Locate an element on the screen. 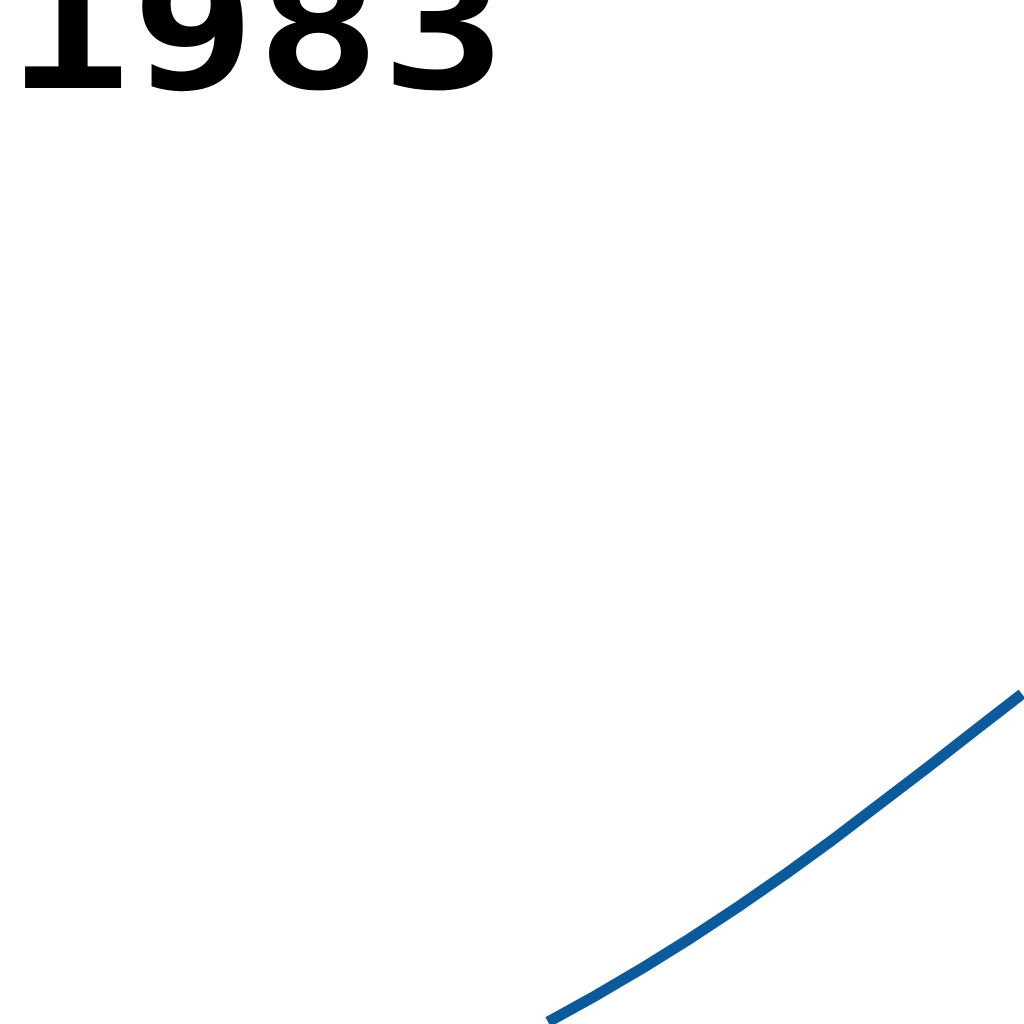  tick-label: 1983 is located at coordinates (256, 64).